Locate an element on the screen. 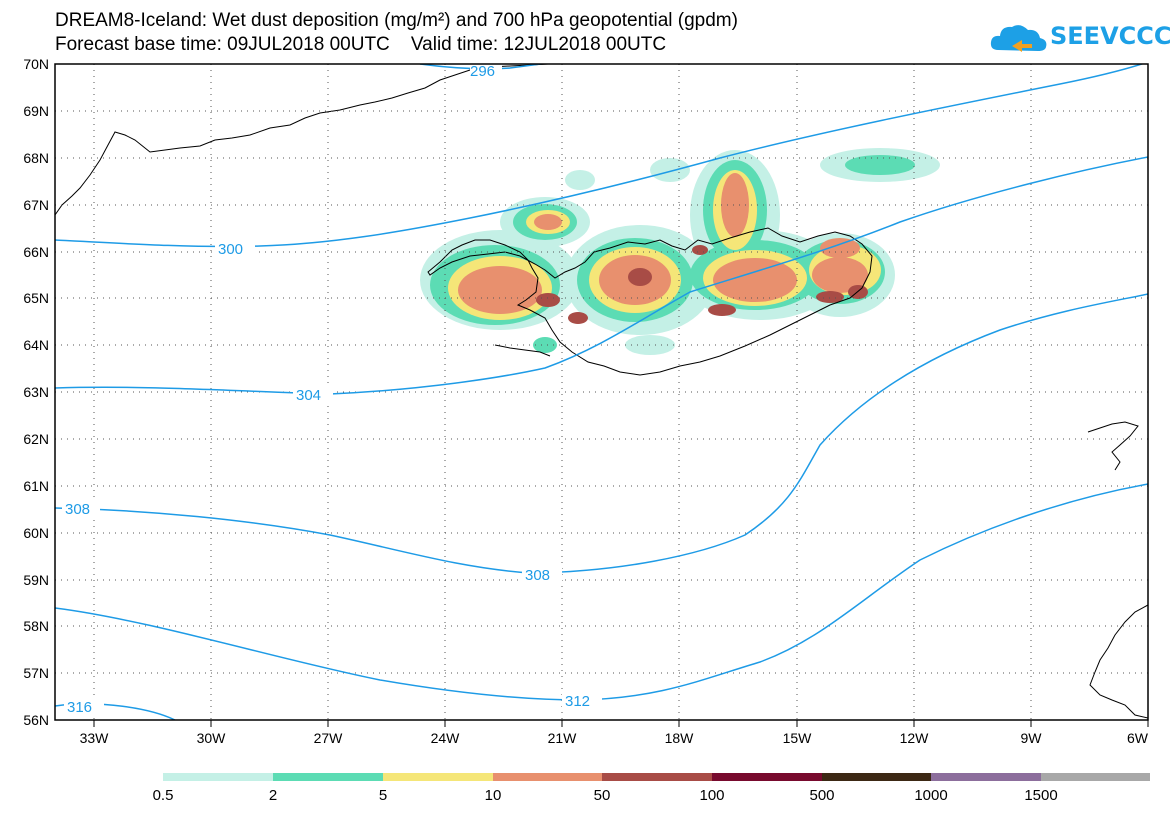 The image size is (1175, 815). lon-label: 18W is located at coordinates (680, 738).